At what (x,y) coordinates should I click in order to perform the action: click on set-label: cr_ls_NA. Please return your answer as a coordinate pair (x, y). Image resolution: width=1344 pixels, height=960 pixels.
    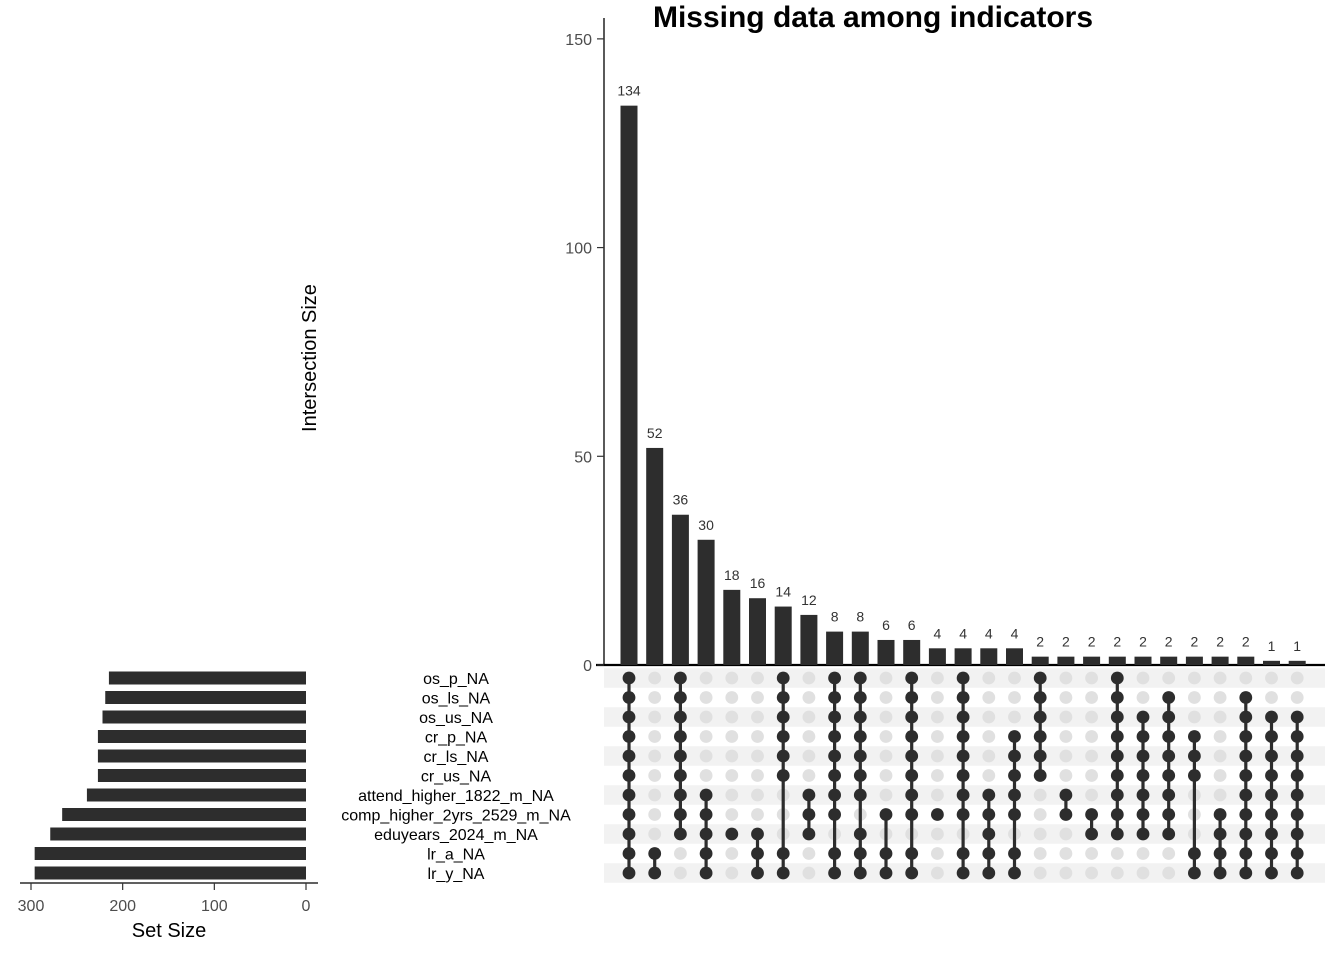
    Looking at the image, I should click on (456, 757).